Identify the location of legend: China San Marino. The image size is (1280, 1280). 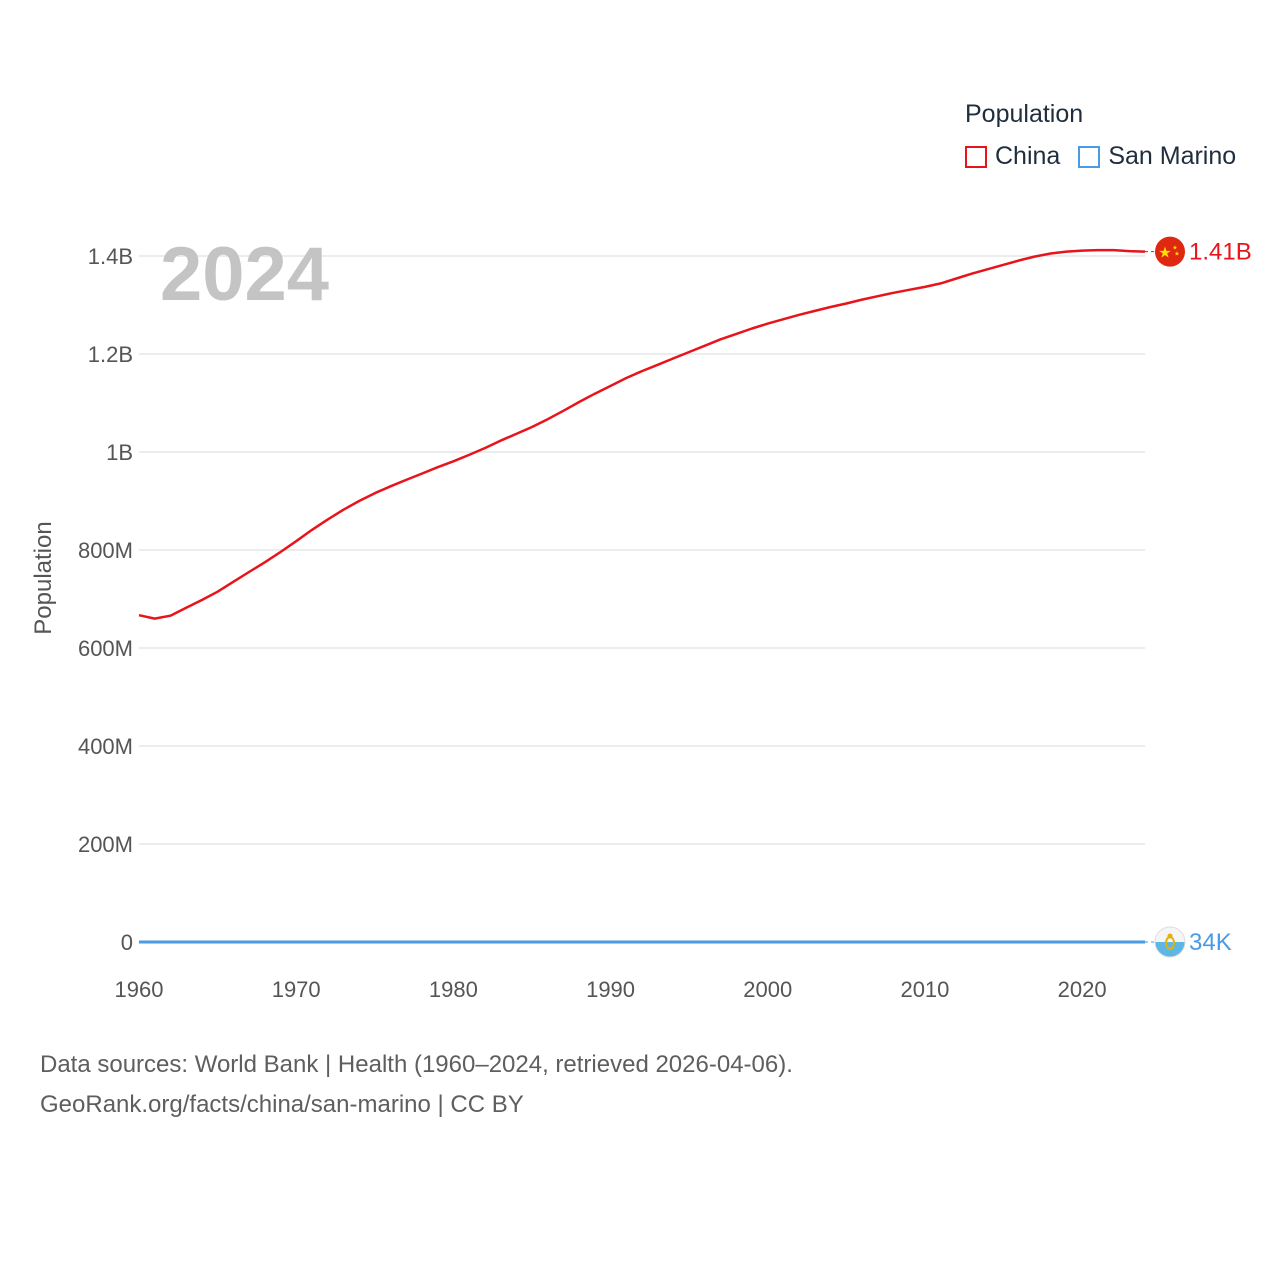
(1109, 156).